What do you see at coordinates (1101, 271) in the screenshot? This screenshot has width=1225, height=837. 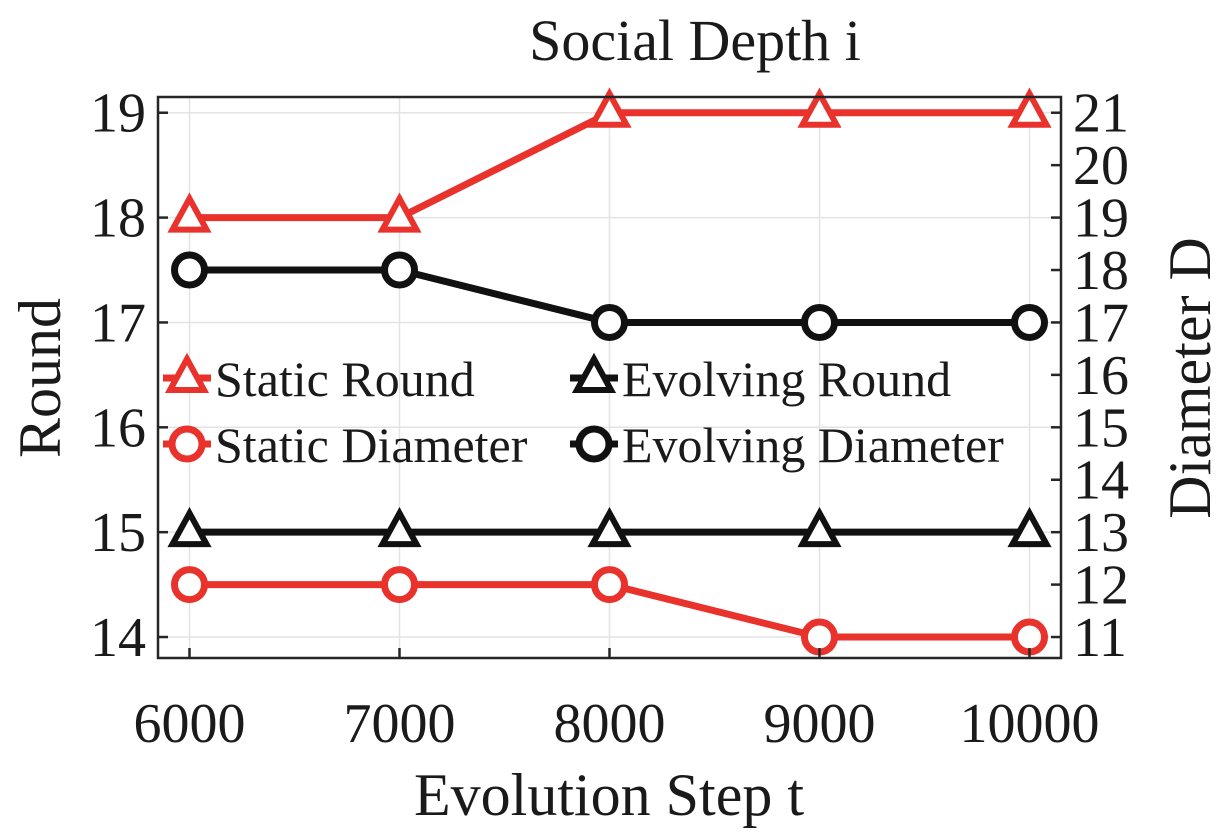 I see `y2-tick-label: 18` at bounding box center [1101, 271].